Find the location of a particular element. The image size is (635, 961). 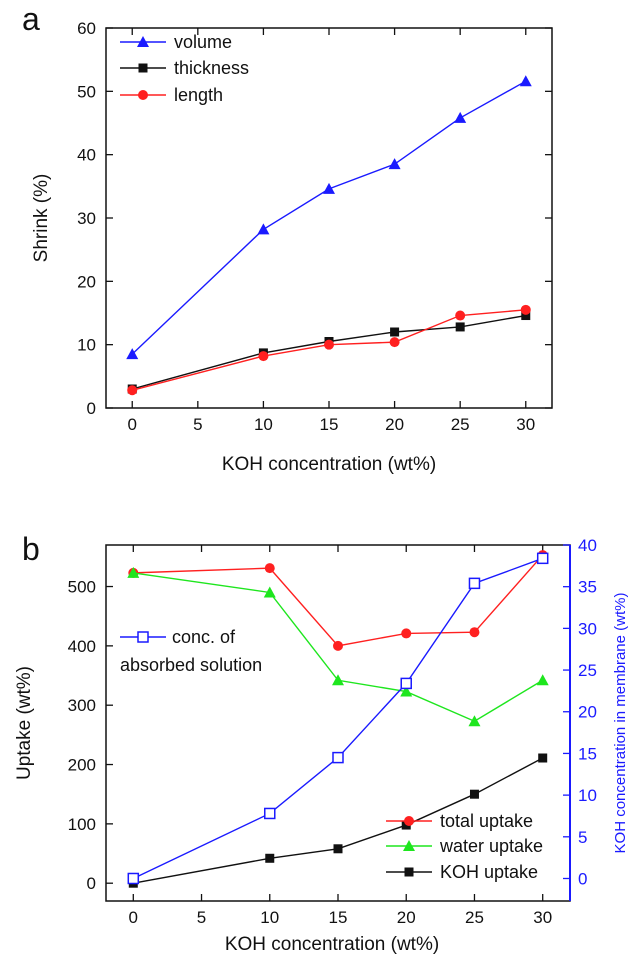

legend-label-total-uptake: total uptake is located at coordinates (486, 821).